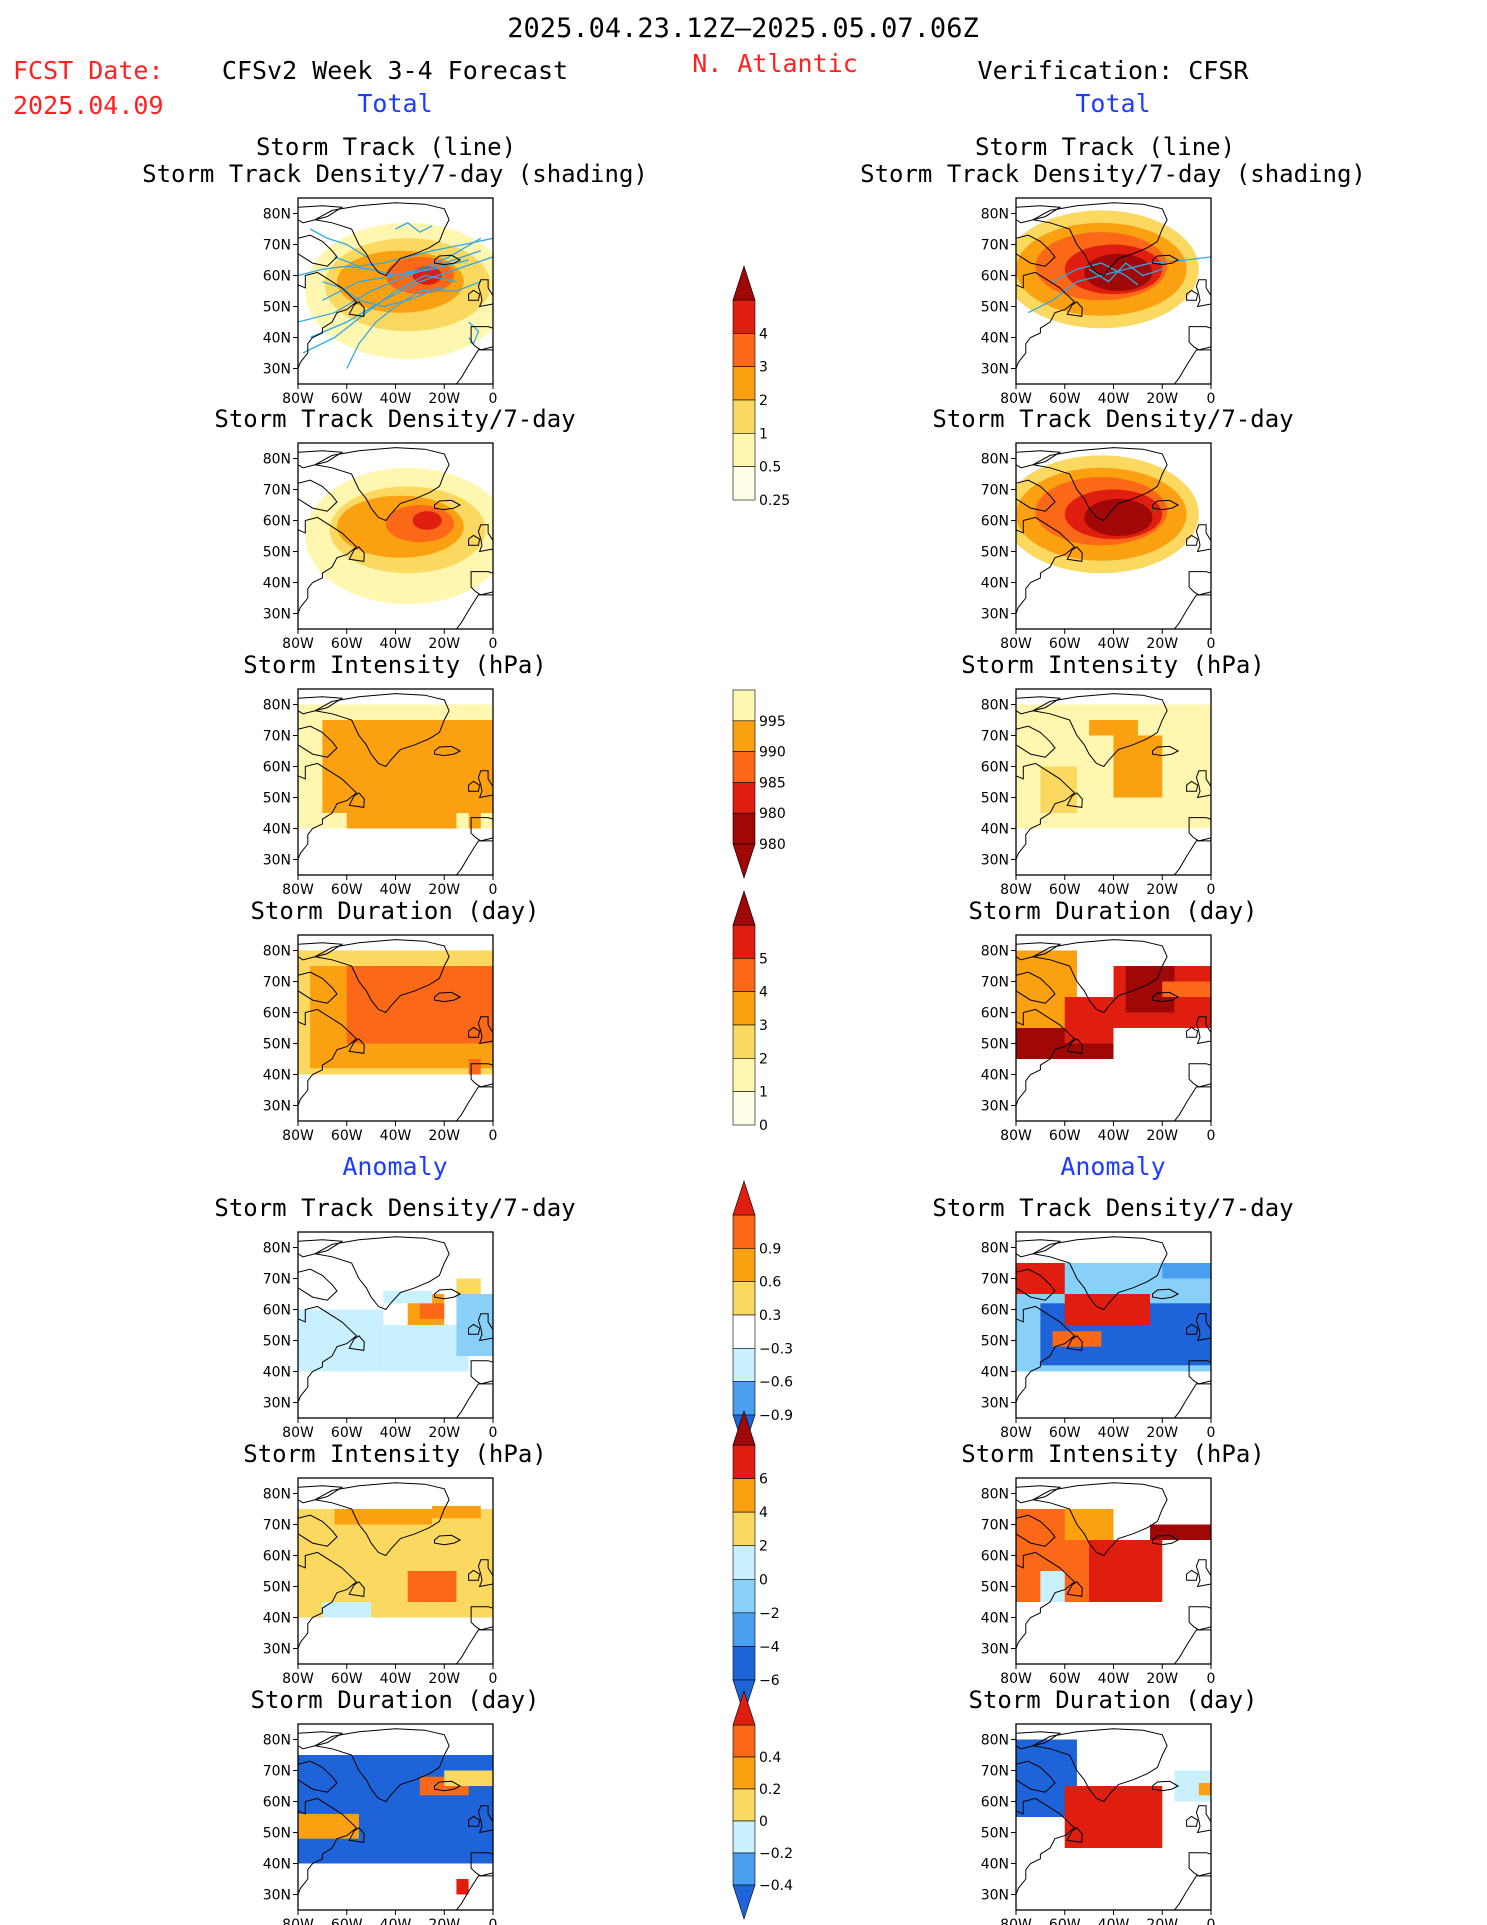 This screenshot has height=1925, width=1487. What do you see at coordinates (380, 547) in the screenshot?
I see `density-map-forecast: 80N 70N 60N 50N 40N 30N 80W 60W 40W 20W 0` at bounding box center [380, 547].